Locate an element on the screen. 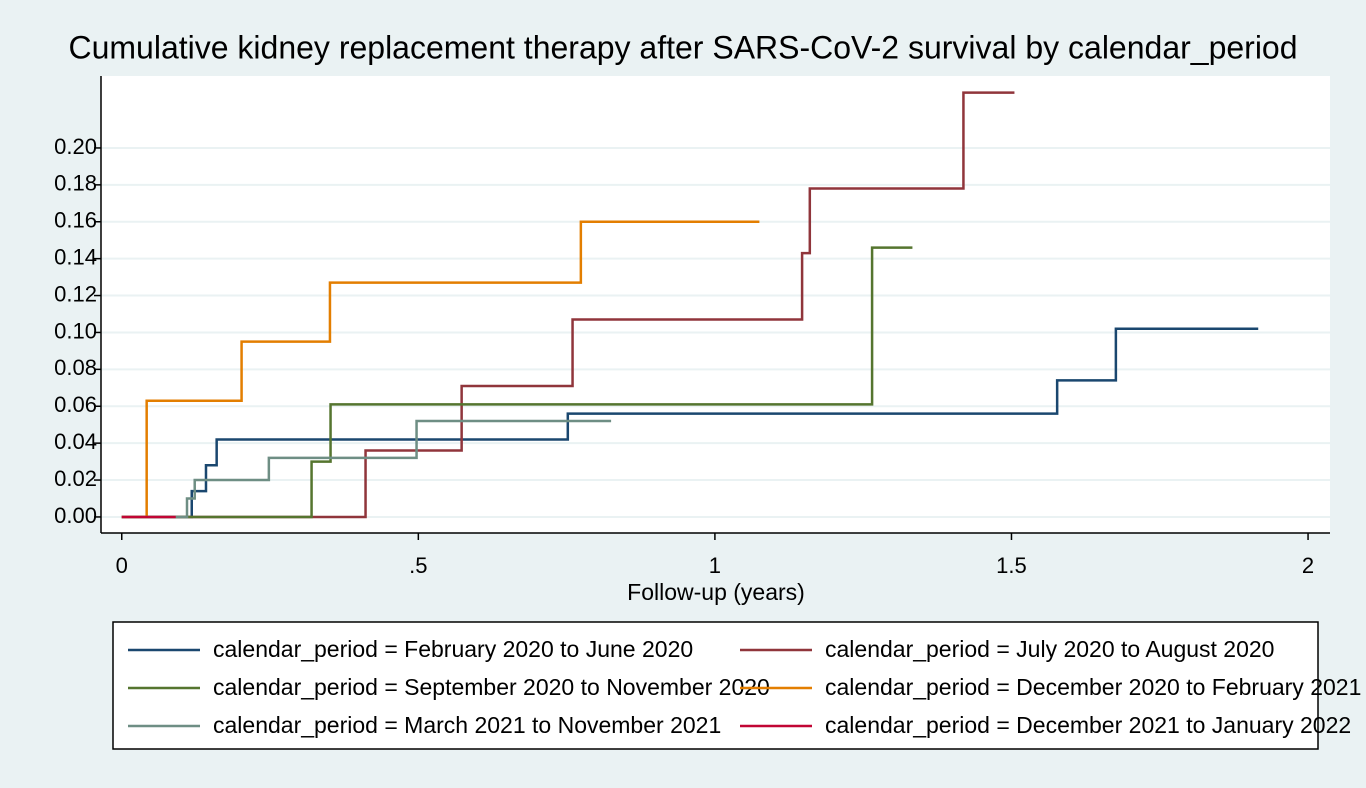 The width and height of the screenshot is (1366, 788). y-tick-label: 0.00 is located at coordinates (75, 515).